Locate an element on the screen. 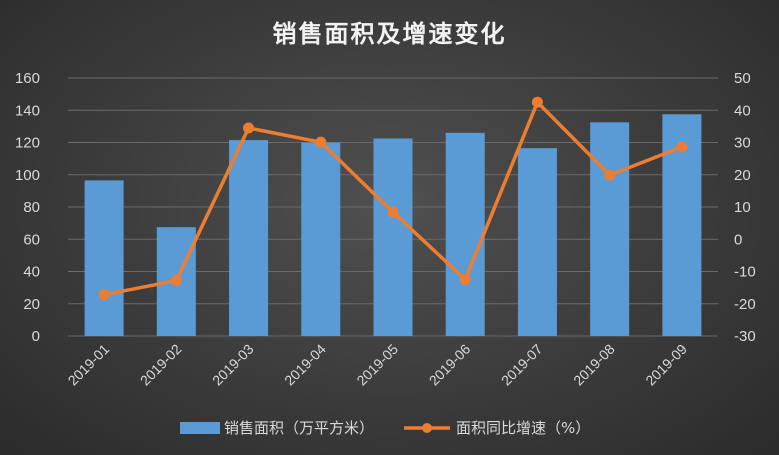 Image resolution: width=779 pixels, height=455 pixels. y-right-tick-label: 30 is located at coordinates (742, 143).